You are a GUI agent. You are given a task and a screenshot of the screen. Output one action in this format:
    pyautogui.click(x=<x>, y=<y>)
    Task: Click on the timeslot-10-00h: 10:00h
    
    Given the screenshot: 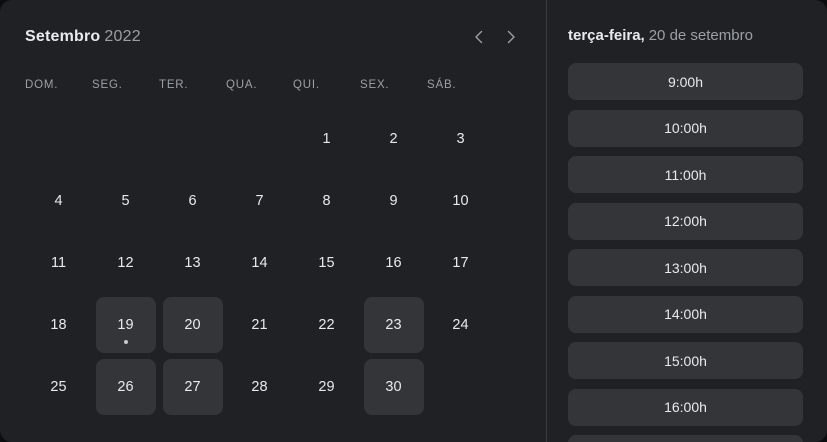 What is the action you would take?
    pyautogui.click(x=685, y=128)
    